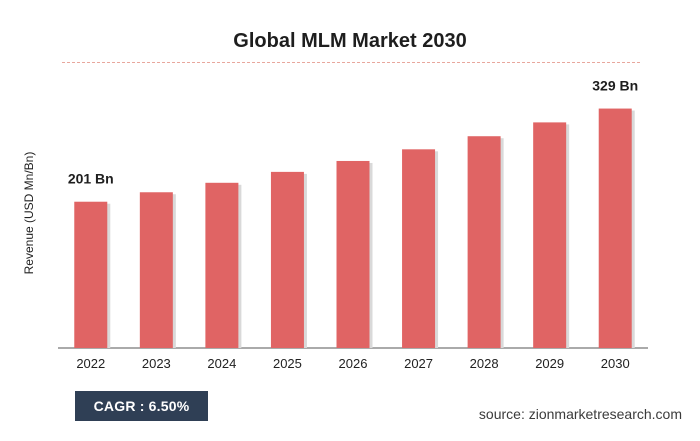  I want to click on data-label: 329 Bn, so click(615, 86).